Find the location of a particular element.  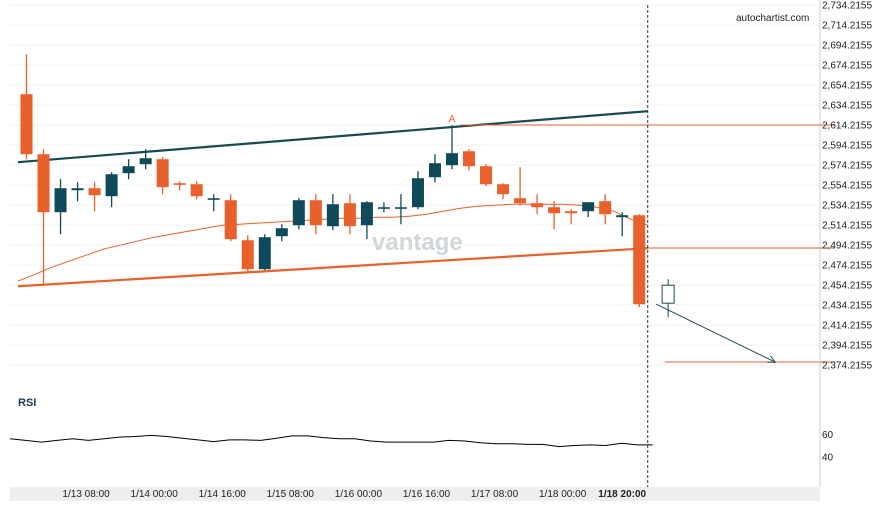

price-tick-label: 2,614.2155 is located at coordinates (847, 126).